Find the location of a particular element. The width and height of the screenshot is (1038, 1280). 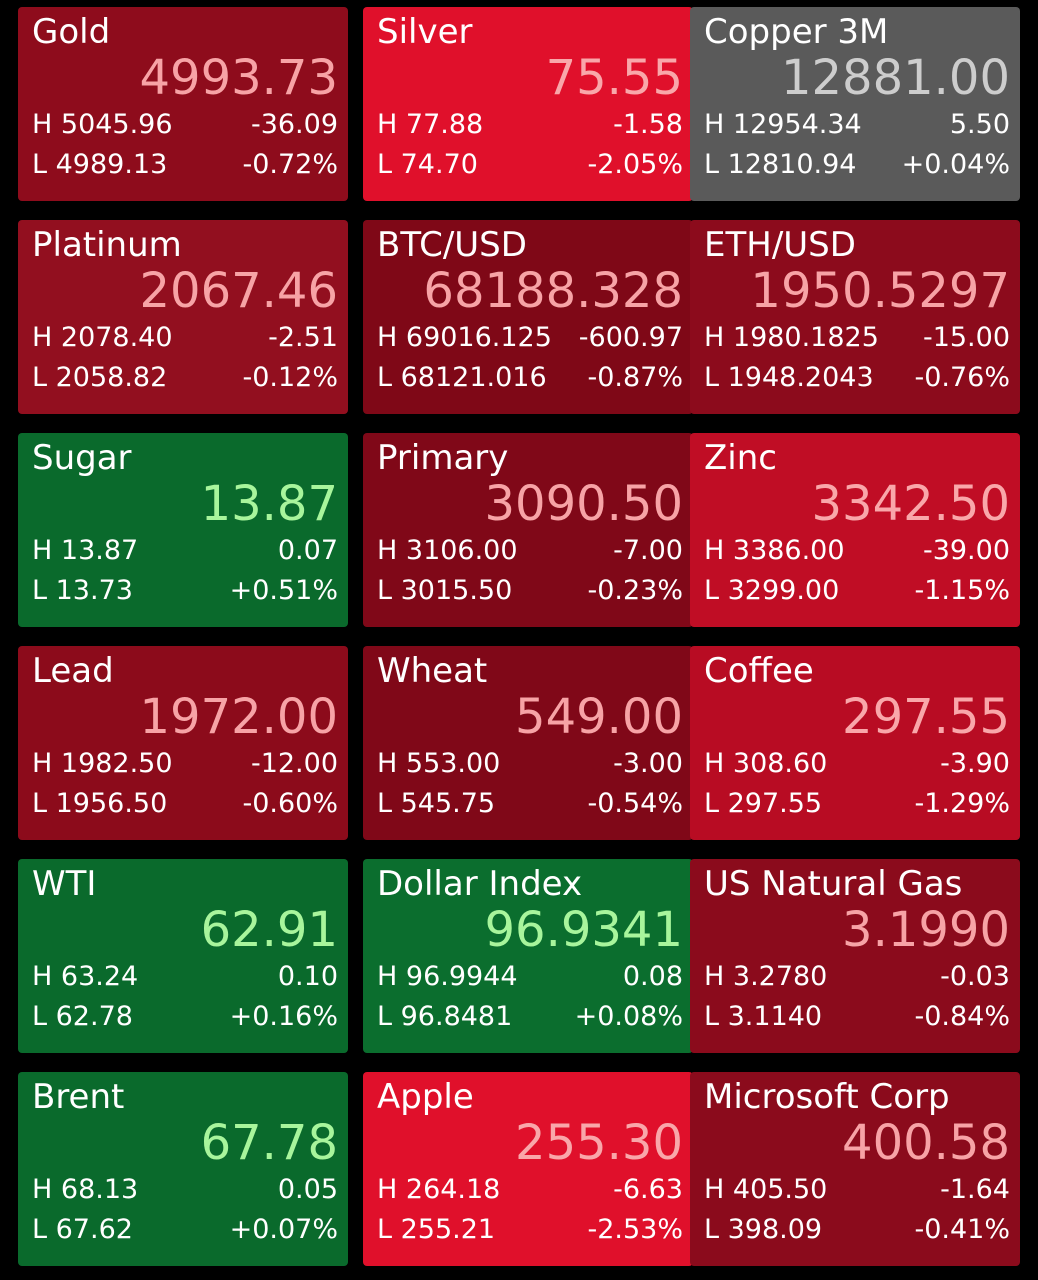

change-value: -3.90 is located at coordinates (975, 763).